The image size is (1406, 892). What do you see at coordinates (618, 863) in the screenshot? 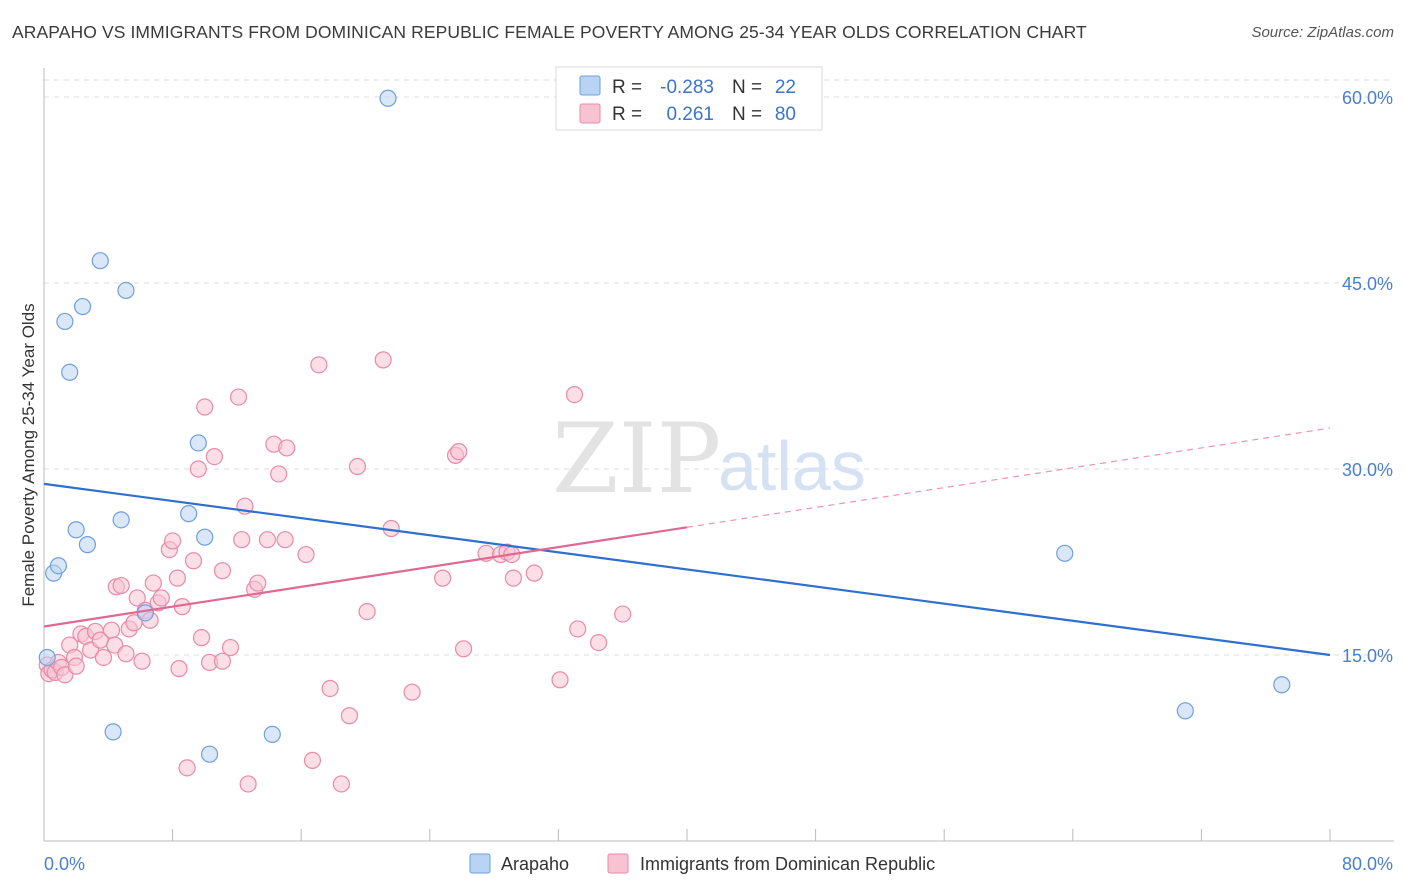
I see `bottom-legend-swatch-dominican` at bounding box center [618, 863].